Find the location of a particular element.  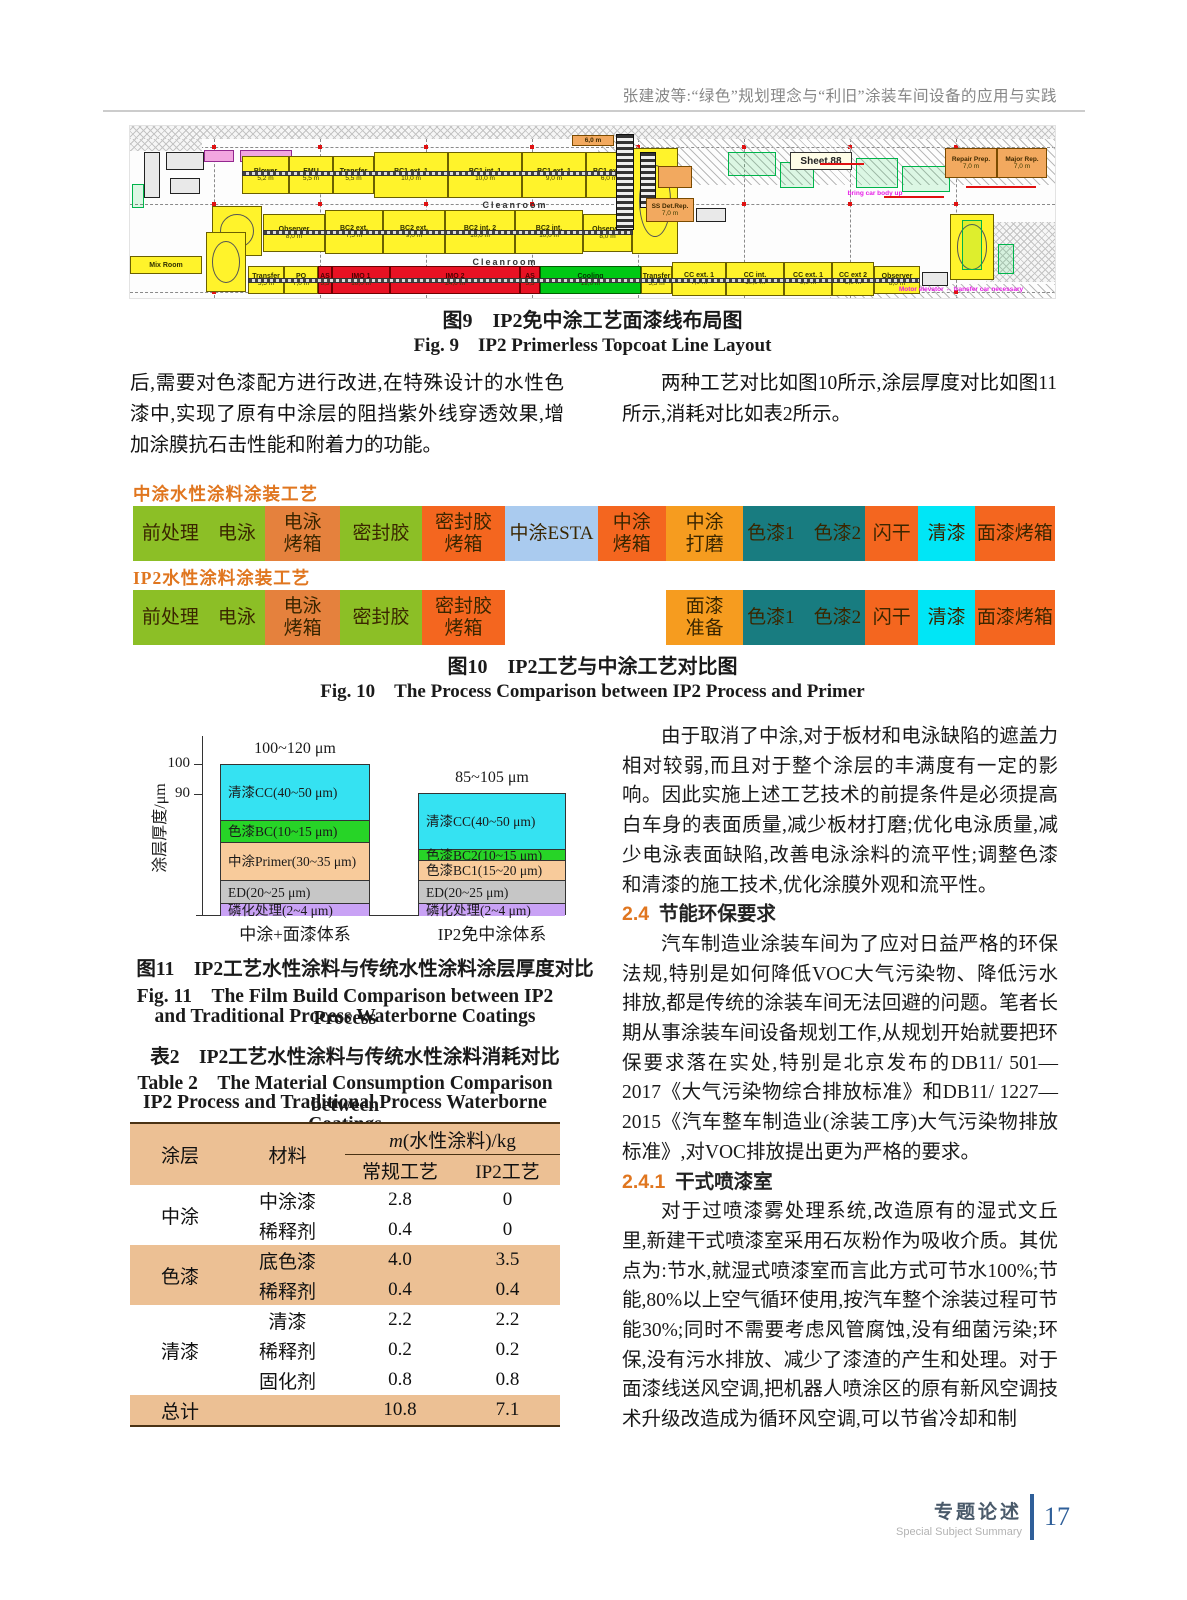

process-step: 中涂 烤箱 is located at coordinates (631, 533).